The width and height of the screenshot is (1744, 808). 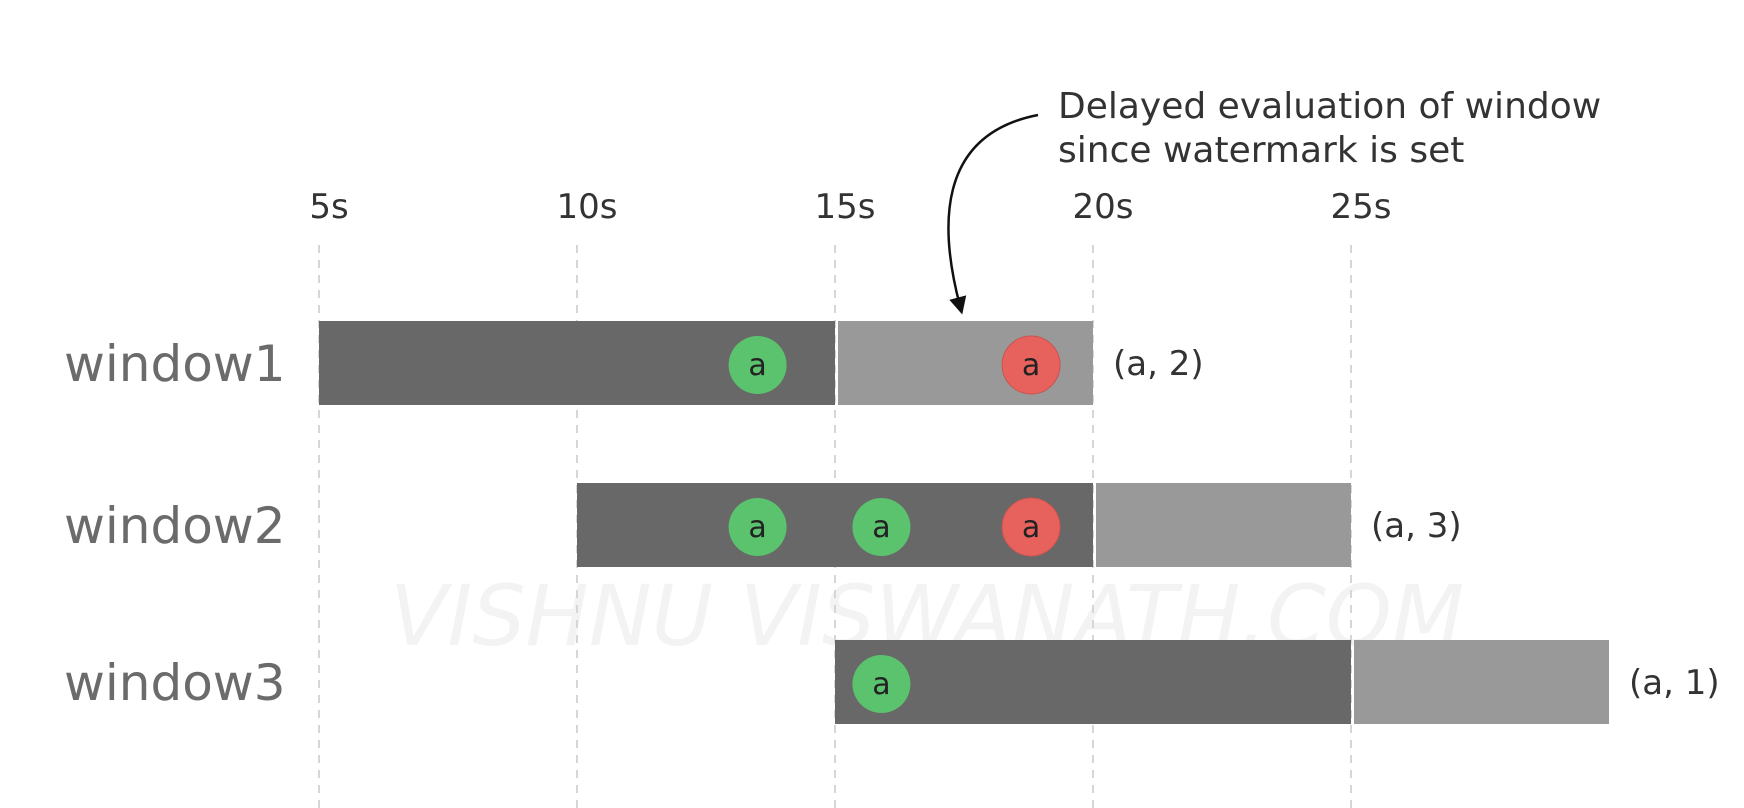 I want to click on window-row-window2: window2 a a a (a, 3), so click(x=763, y=525).